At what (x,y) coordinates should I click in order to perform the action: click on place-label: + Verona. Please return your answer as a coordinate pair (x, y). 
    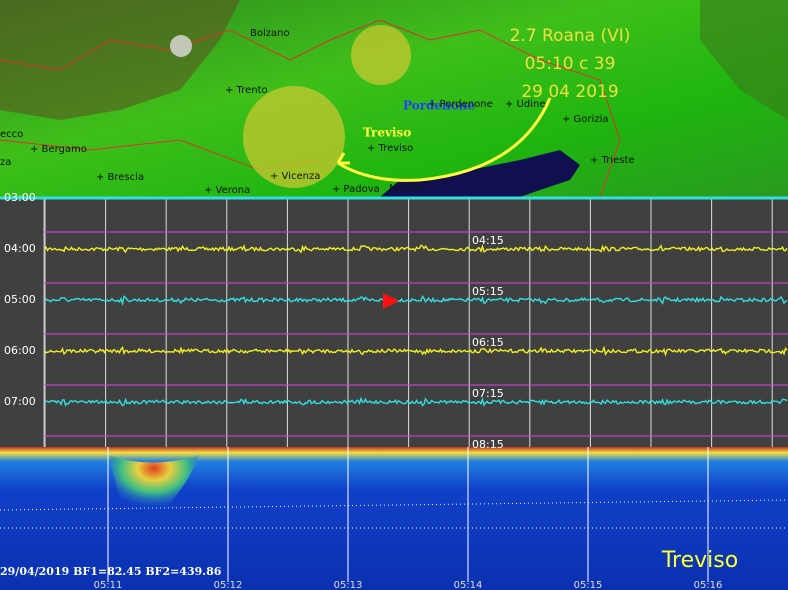
    Looking at the image, I should click on (227, 190).